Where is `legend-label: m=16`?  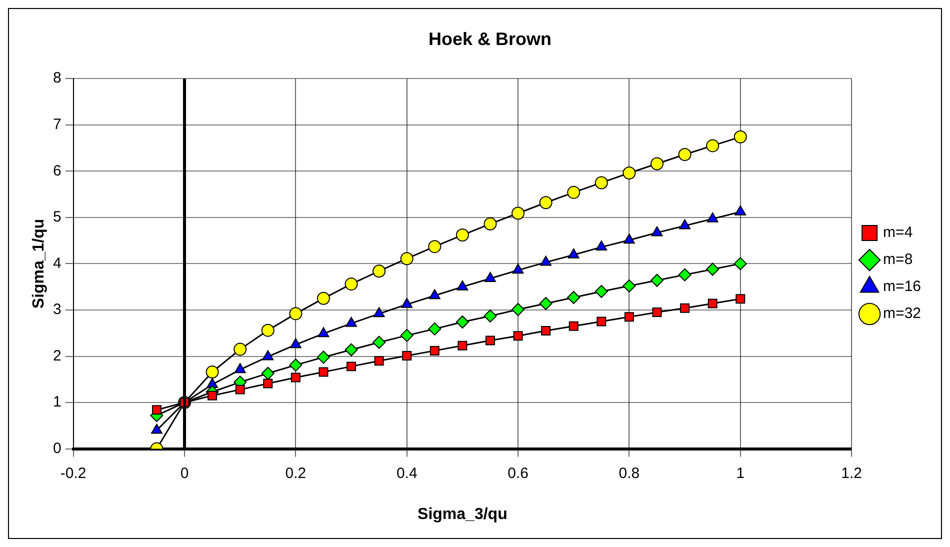
legend-label: m=16 is located at coordinates (902, 287).